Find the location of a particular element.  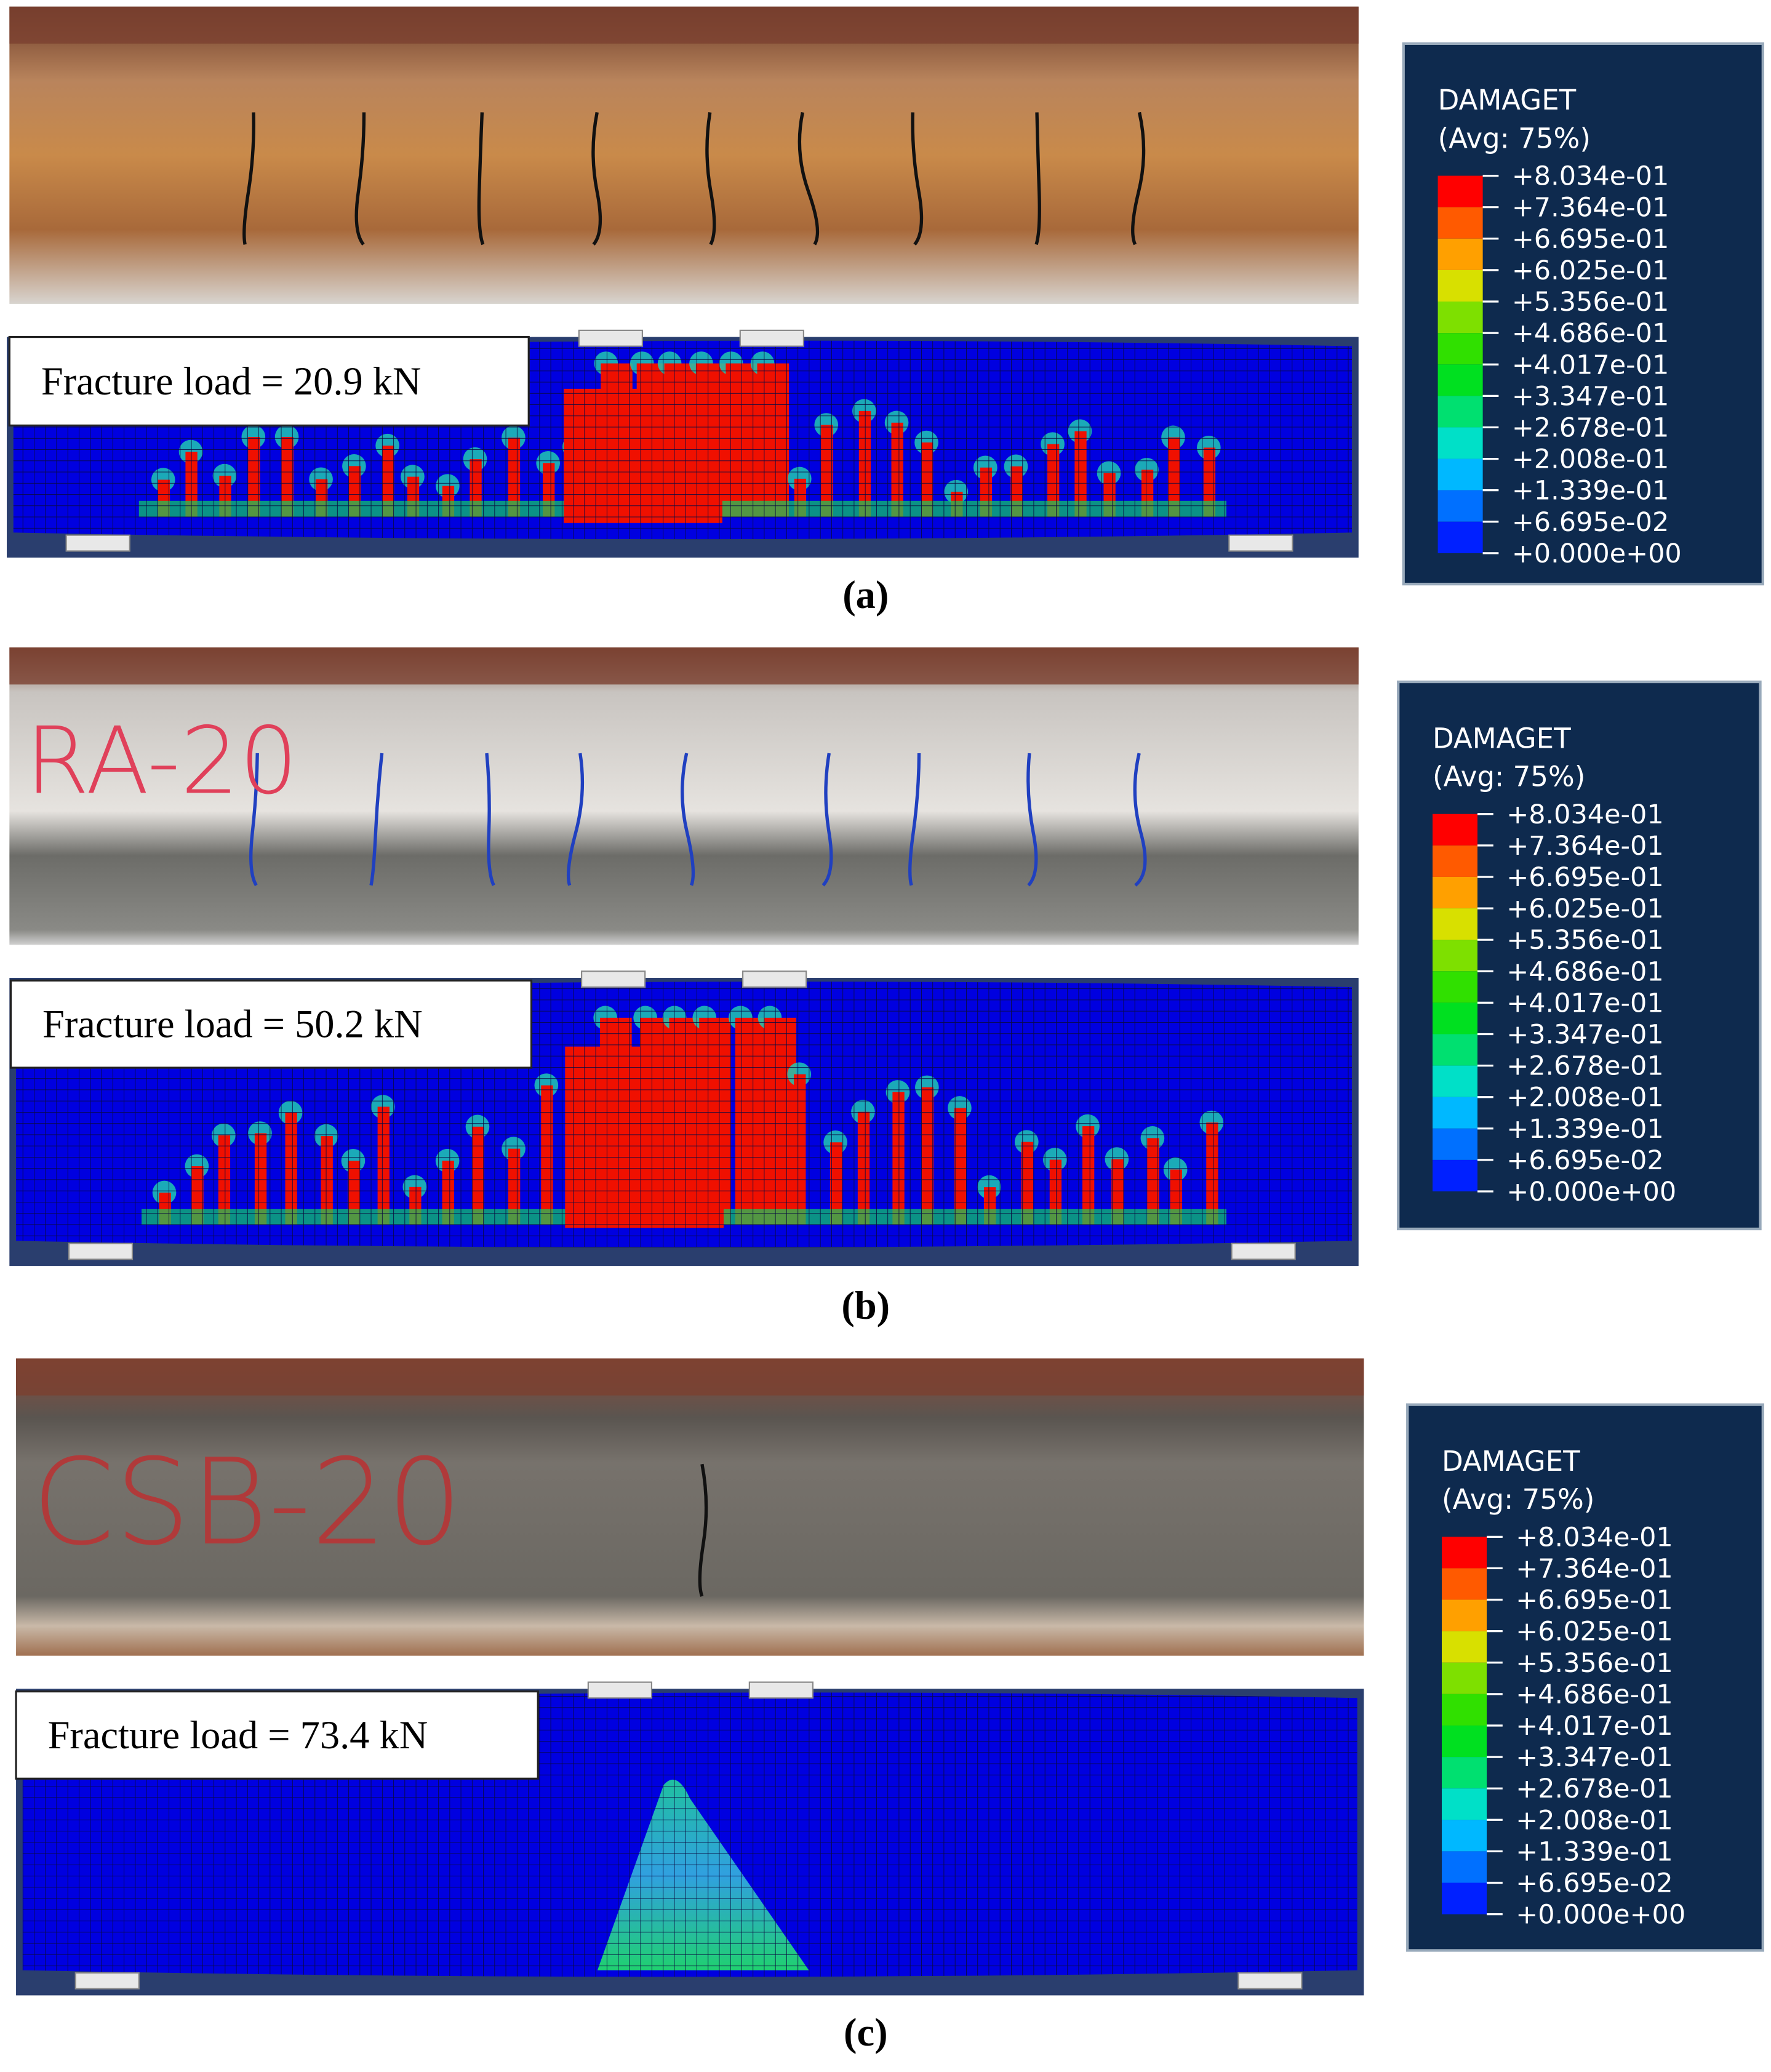

legend-value: +5.356e-01 is located at coordinates (1591, 302).